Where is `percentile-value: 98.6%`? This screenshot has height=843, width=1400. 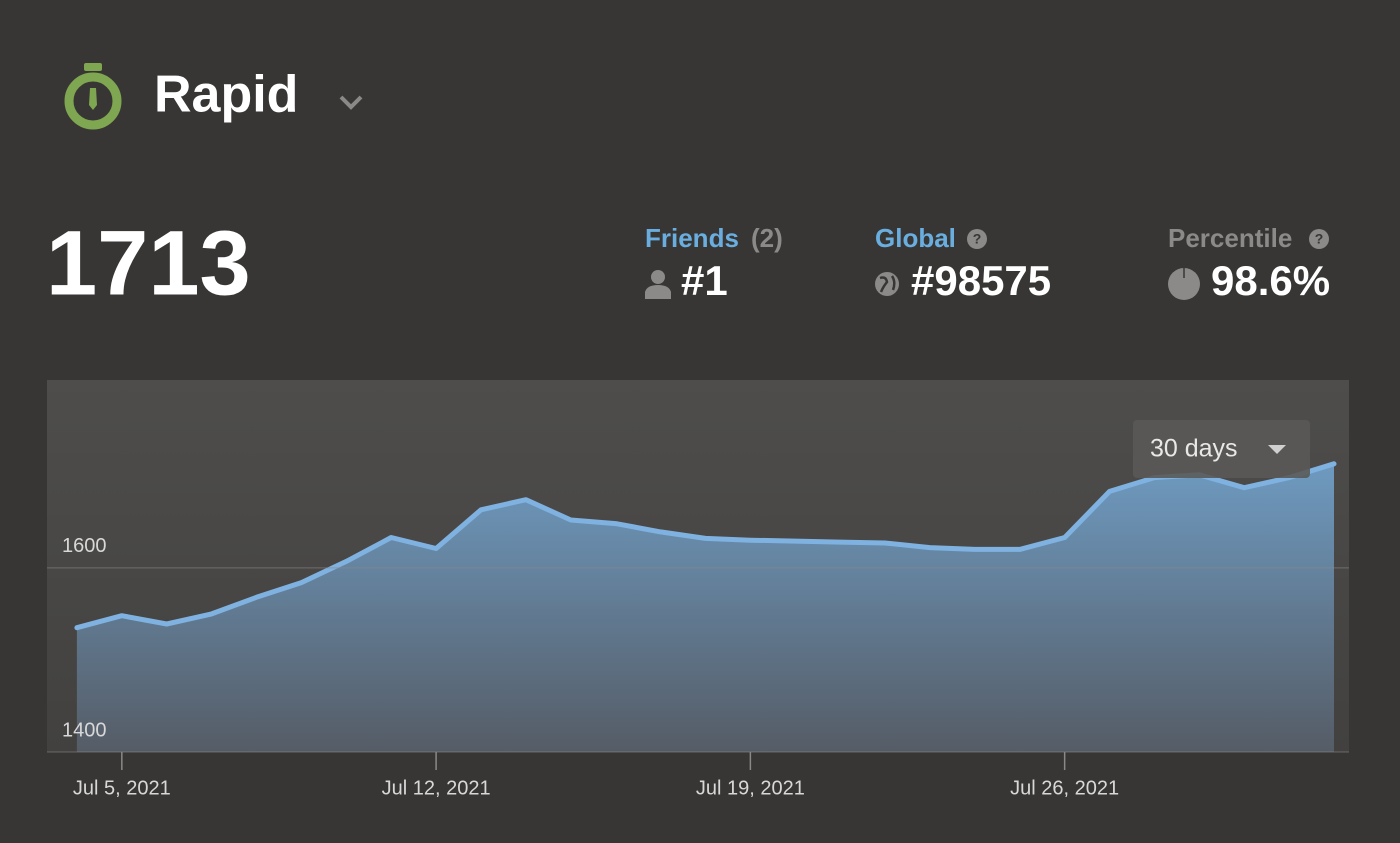 percentile-value: 98.6% is located at coordinates (1270, 280).